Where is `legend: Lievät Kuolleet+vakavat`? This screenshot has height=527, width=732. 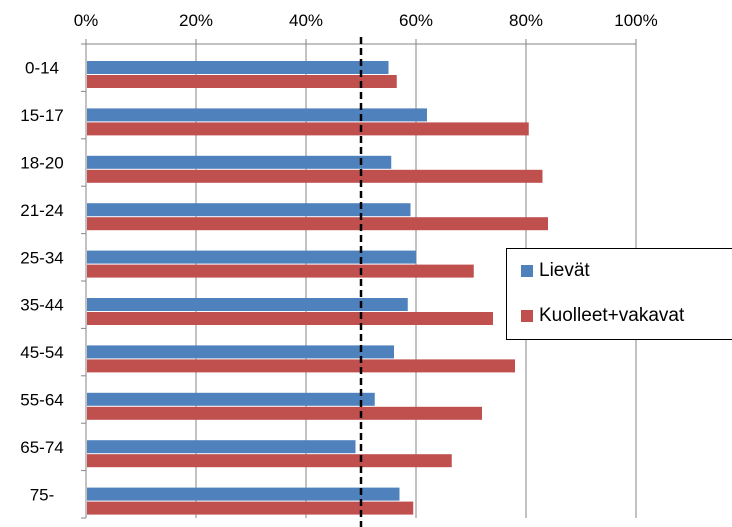
legend: Lievät Kuolleet+vakavat is located at coordinates (619, 294).